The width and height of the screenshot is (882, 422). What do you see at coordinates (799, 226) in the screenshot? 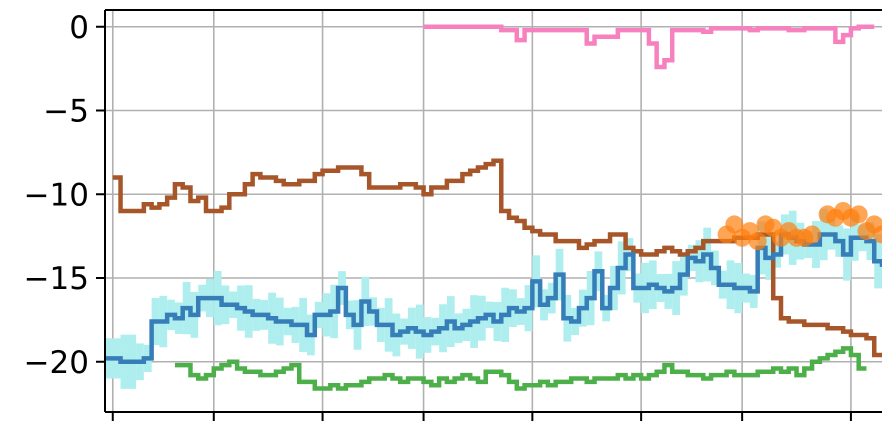
I see `scatter-points` at bounding box center [799, 226].